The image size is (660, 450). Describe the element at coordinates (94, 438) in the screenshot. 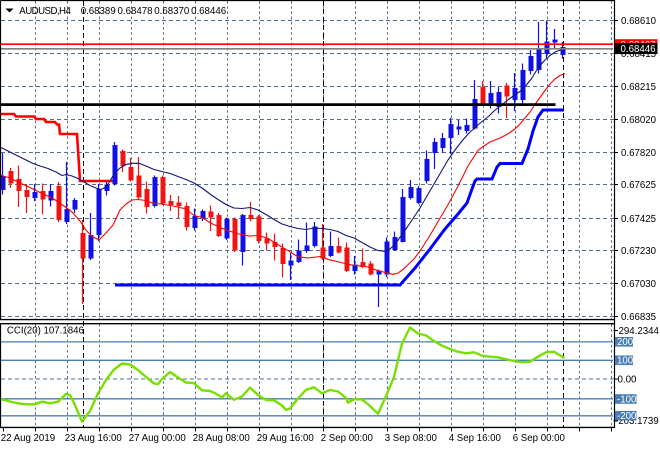

I see `svg-text: 23 Aug 16:00` at that location.